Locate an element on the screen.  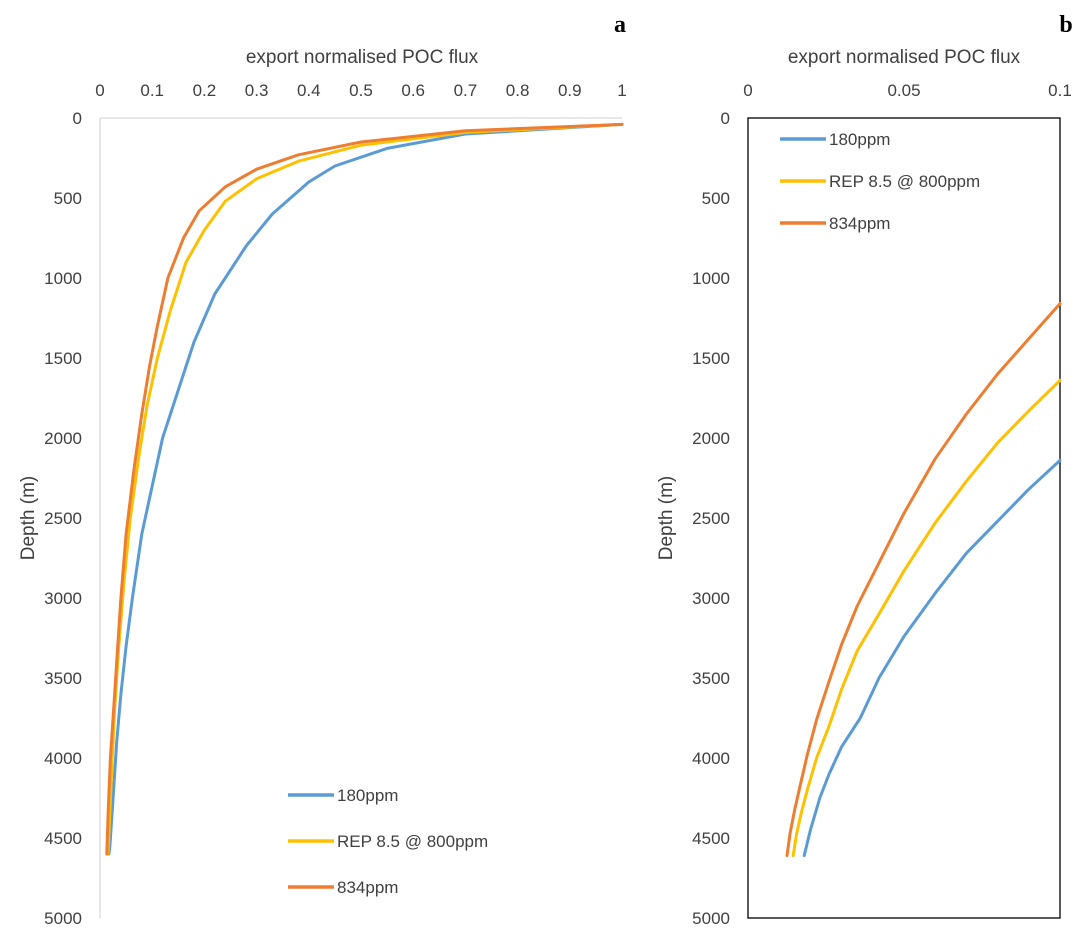
panel-a-legend: 180ppm REP 8.5 @ 800ppm 834ppm is located at coordinates (388, 841).